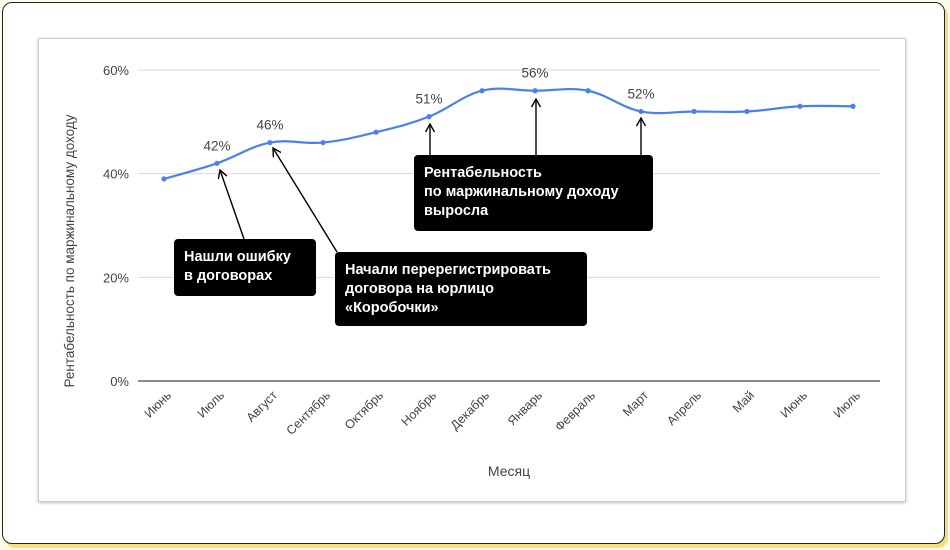 This screenshot has width=950, height=550. What do you see at coordinates (269, 125) in the screenshot?
I see `data-label: 46%` at bounding box center [269, 125].